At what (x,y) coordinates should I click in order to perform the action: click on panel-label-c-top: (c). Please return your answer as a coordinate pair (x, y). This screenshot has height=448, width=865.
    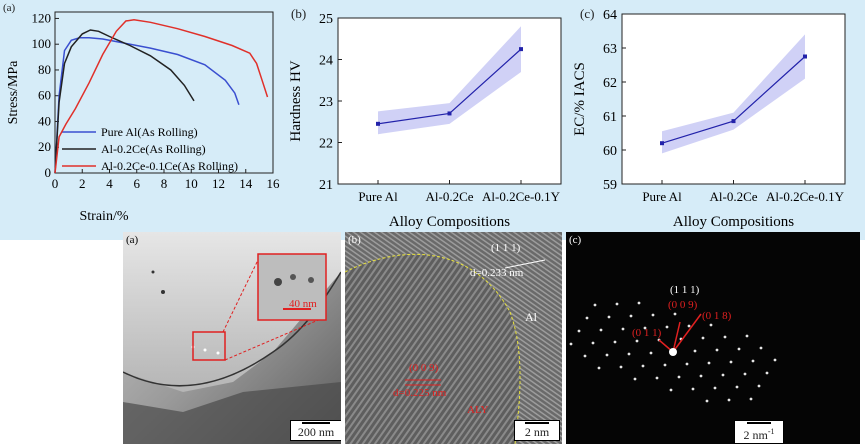
    Looking at the image, I should click on (587, 13).